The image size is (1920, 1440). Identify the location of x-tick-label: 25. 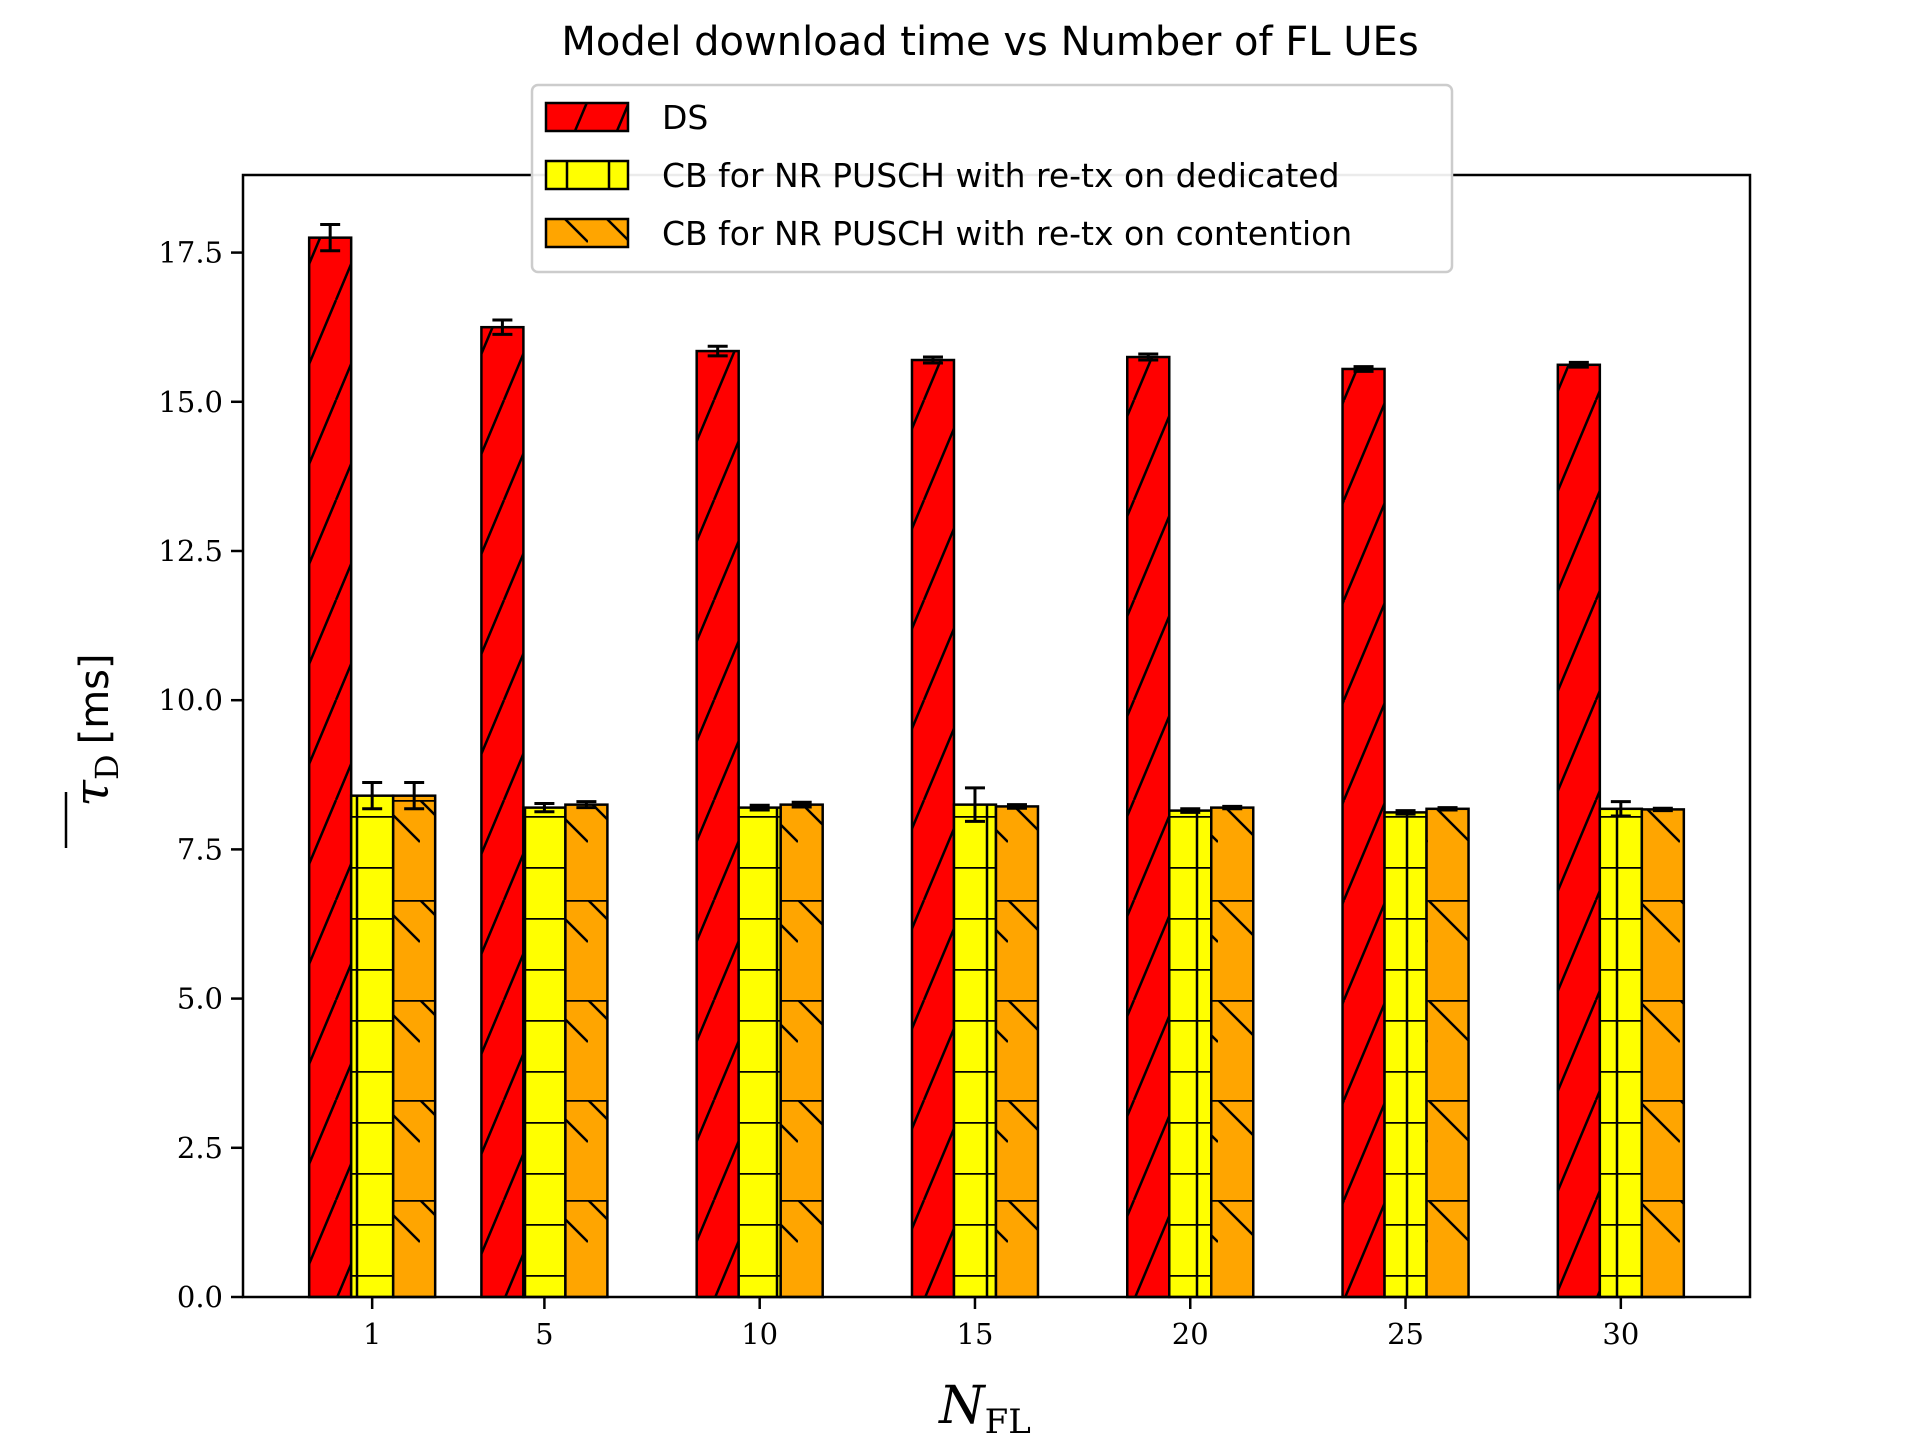
(1405, 1334).